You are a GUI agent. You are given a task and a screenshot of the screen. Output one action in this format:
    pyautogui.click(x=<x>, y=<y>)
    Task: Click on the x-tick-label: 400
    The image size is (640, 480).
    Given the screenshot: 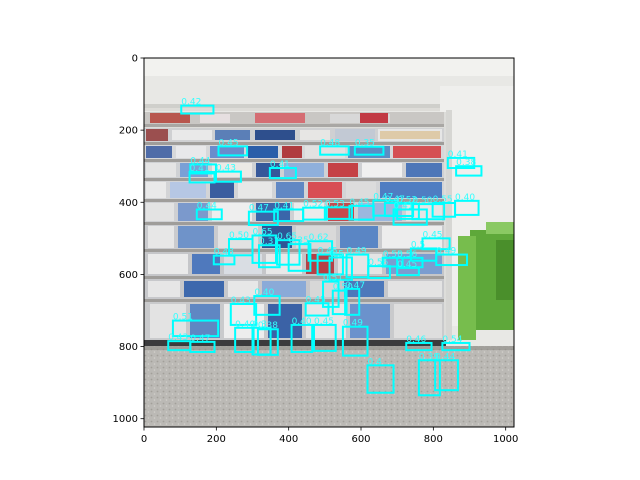 What is the action you would take?
    pyautogui.click(x=288, y=439)
    